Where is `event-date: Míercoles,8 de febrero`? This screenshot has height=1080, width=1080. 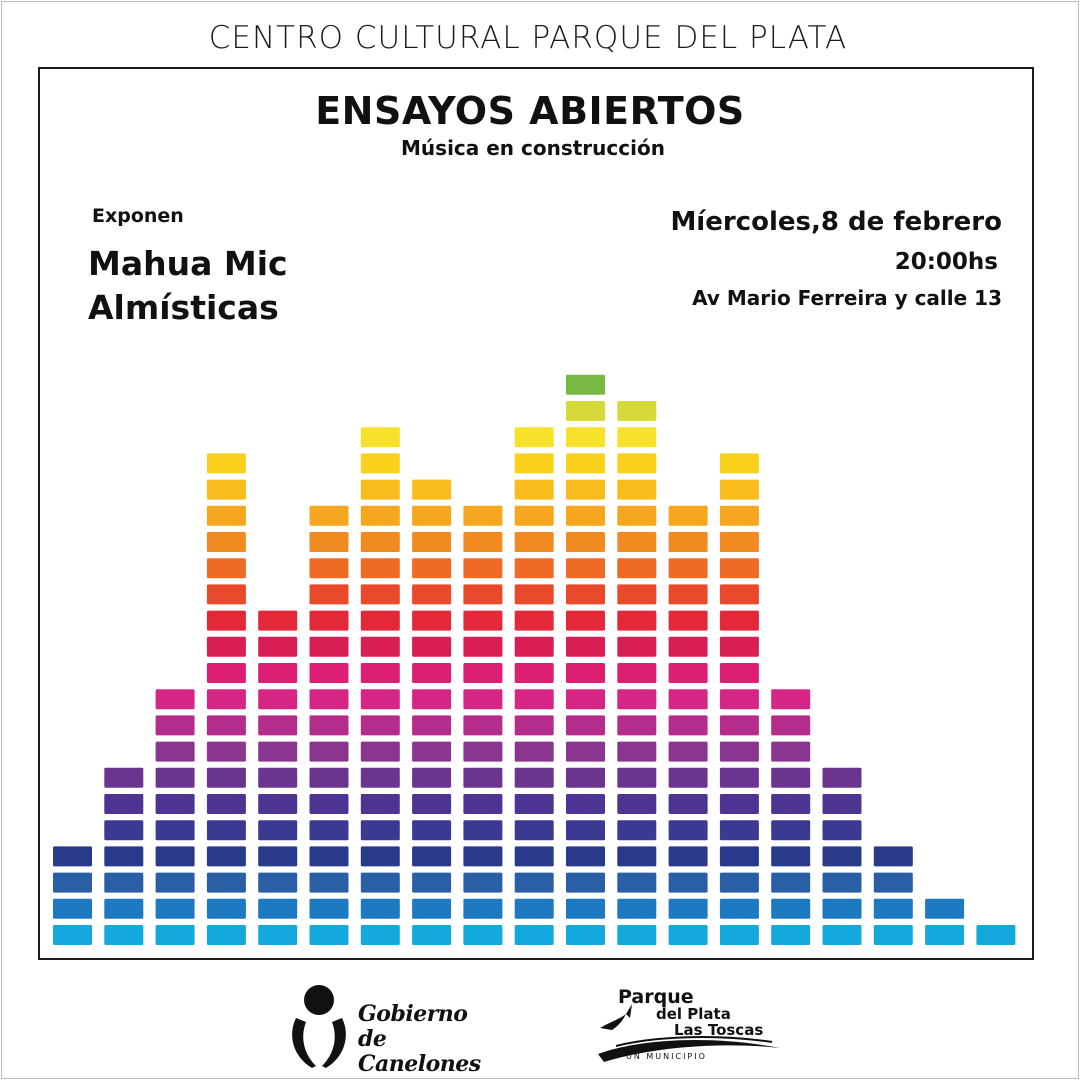
event-date: Míercoles,8 de febrero is located at coordinates (836, 222).